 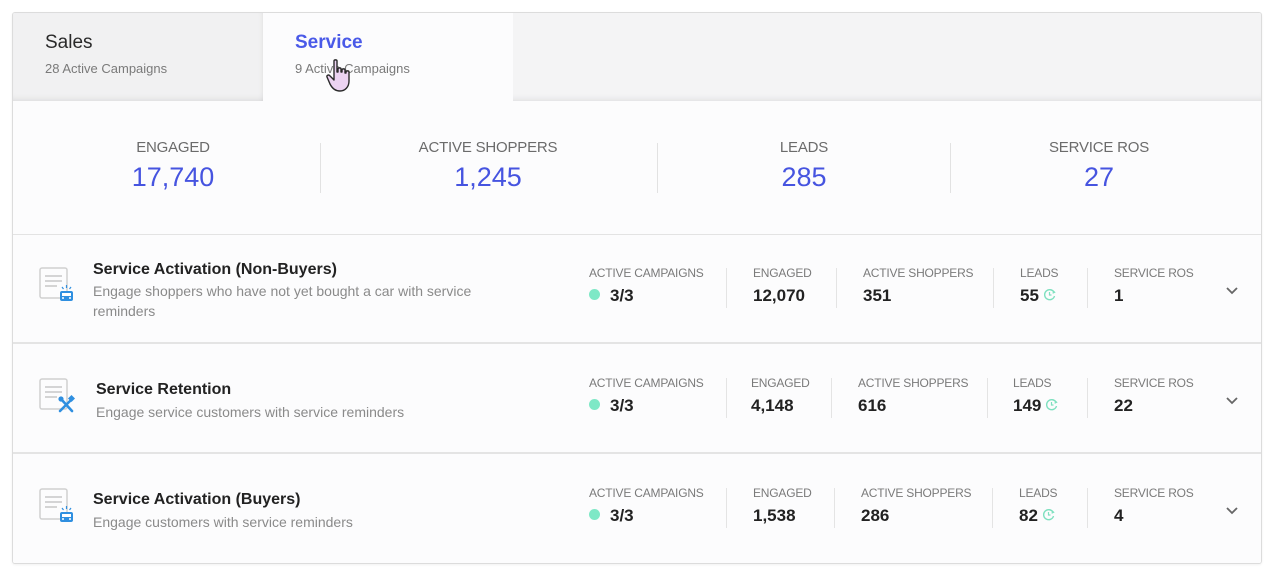 I want to click on metric-value: 55, so click(x=1029, y=295).